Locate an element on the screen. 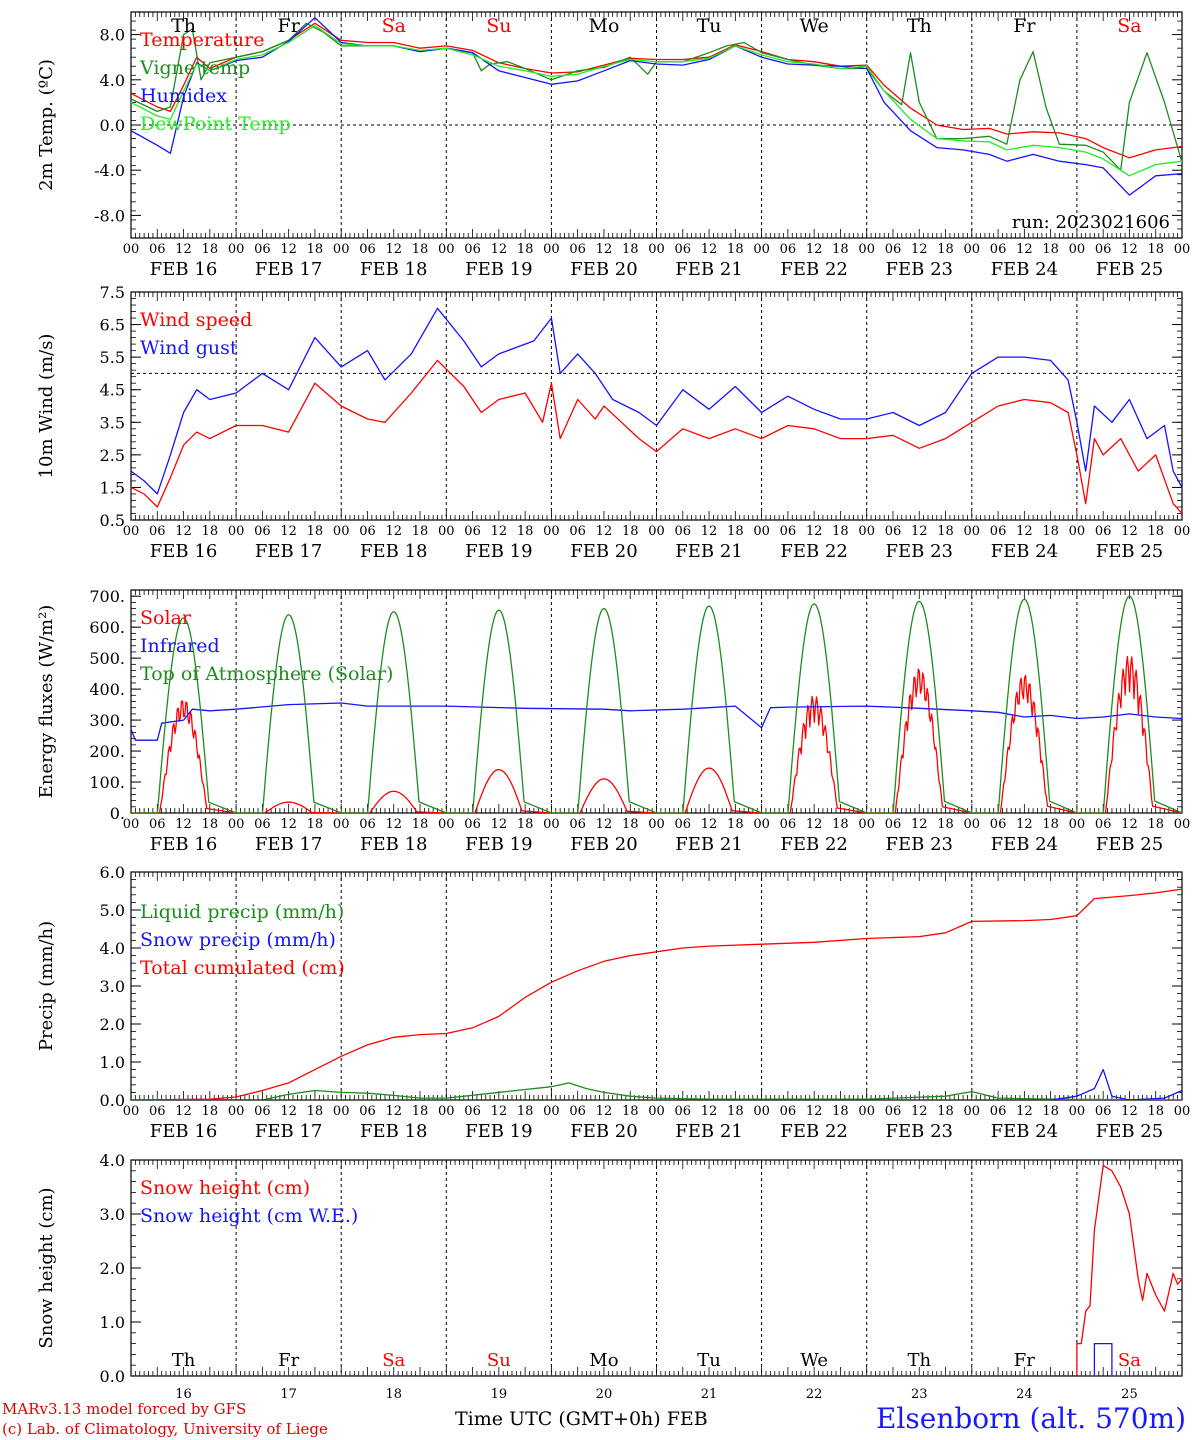 This screenshot has height=1440, width=1194. date-label: FEB 23 is located at coordinates (919, 269).